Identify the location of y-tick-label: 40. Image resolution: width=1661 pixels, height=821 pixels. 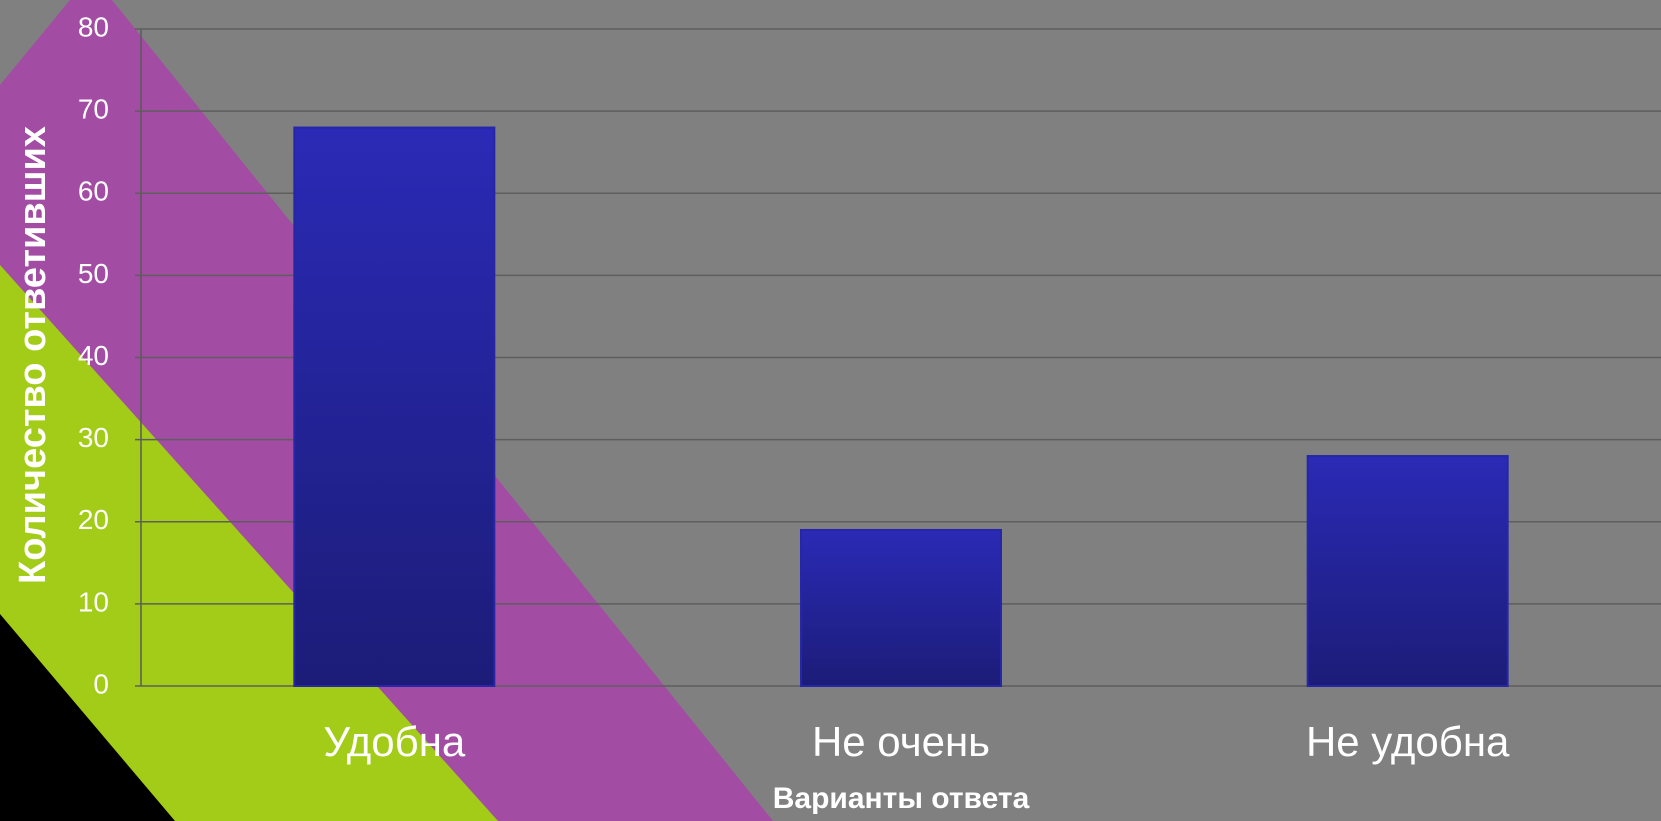
(93, 355).